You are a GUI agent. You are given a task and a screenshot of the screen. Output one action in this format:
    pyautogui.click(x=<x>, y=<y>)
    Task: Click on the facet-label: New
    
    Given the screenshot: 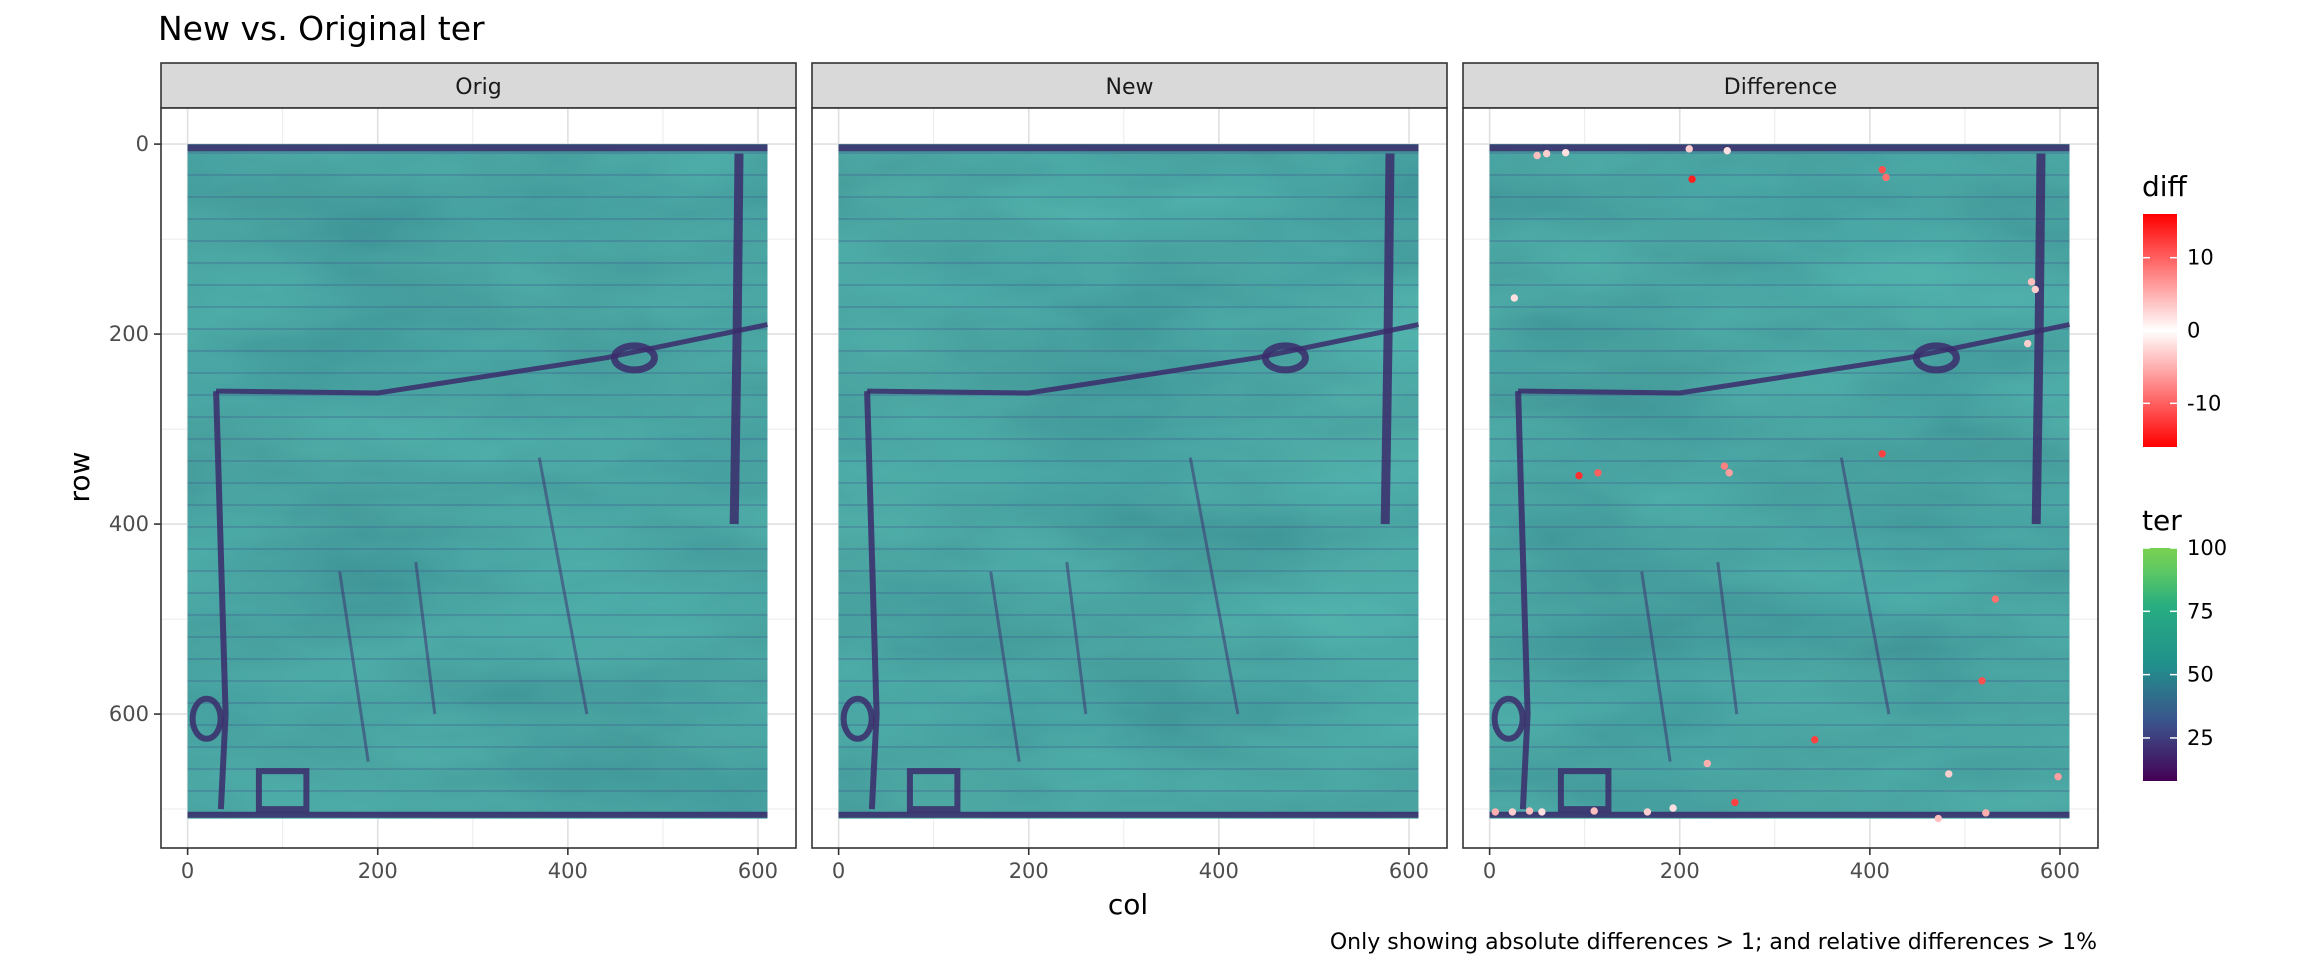 What is the action you would take?
    pyautogui.click(x=1130, y=87)
    